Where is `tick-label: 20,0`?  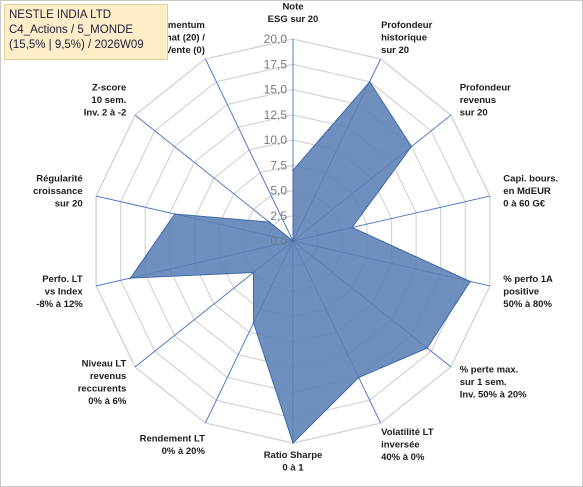 tick-label: 20,0 is located at coordinates (276, 39).